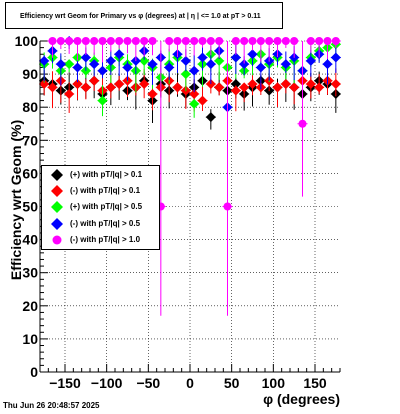 This screenshot has width=400, height=414. I want to click on legend-marker-circle-magenta, so click(57, 240).